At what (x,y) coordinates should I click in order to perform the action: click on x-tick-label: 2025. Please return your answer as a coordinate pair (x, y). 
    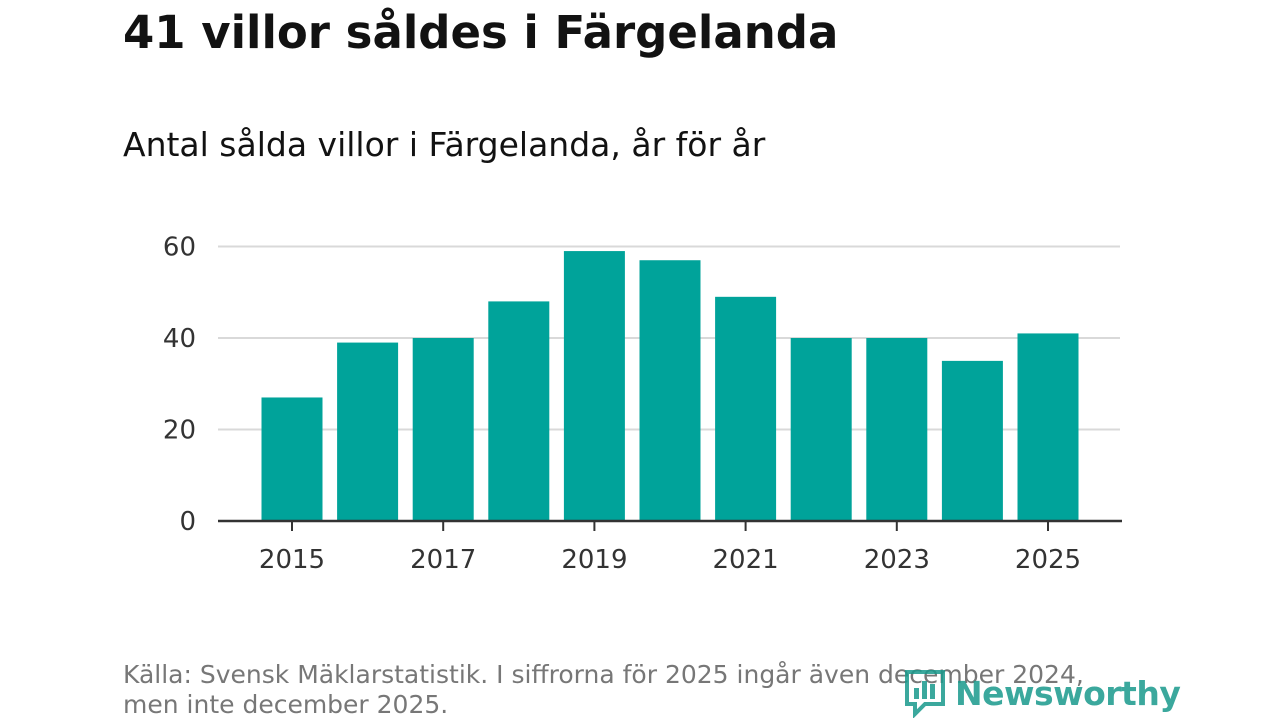
    Looking at the image, I should click on (1048, 560).